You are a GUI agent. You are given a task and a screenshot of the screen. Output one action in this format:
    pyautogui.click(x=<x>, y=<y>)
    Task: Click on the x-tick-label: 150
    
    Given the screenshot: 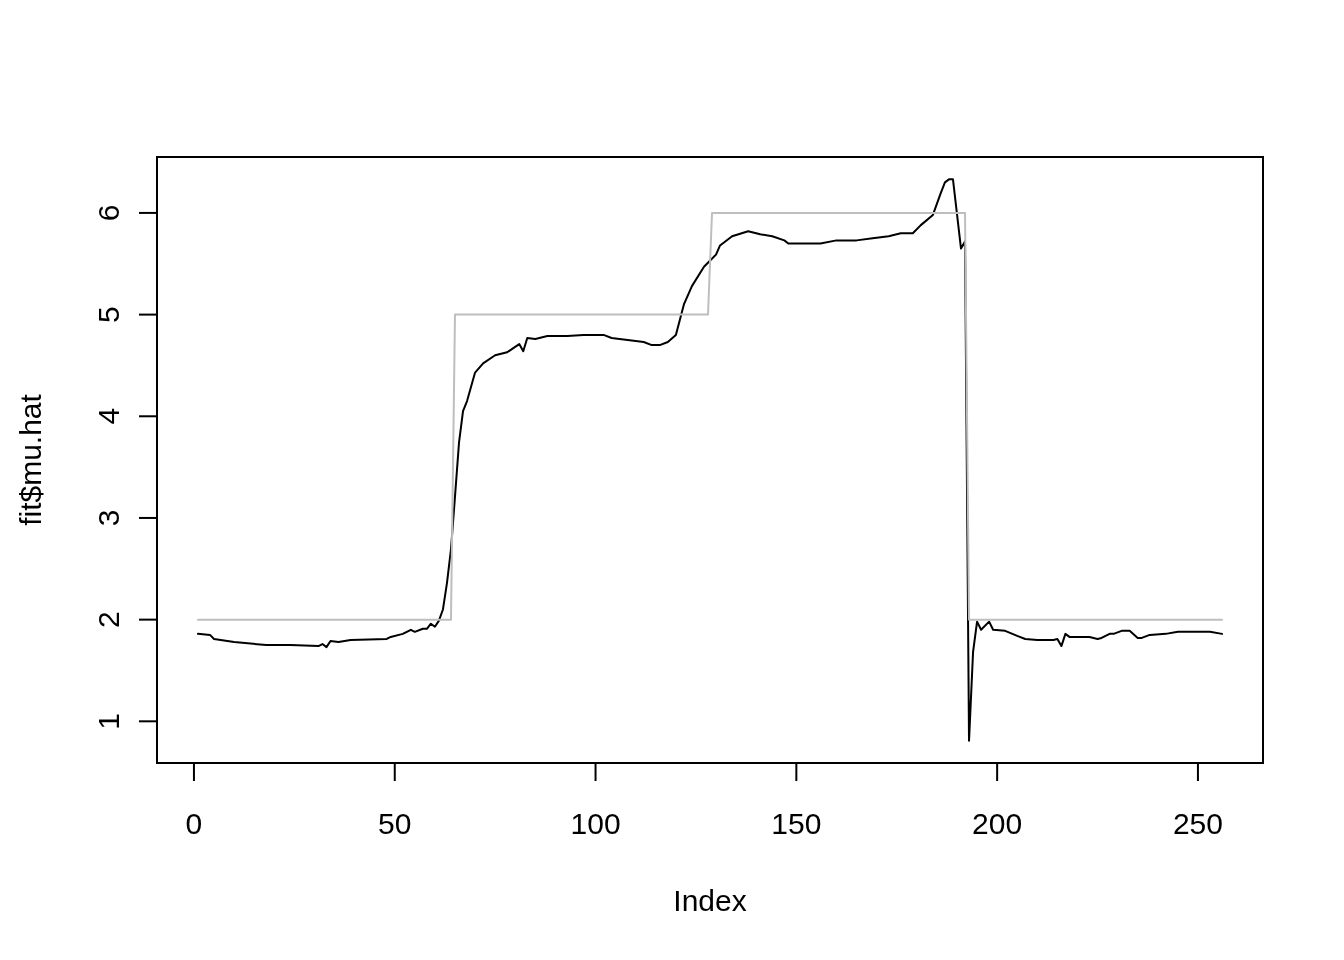 What is the action you would take?
    pyautogui.click(x=796, y=823)
    